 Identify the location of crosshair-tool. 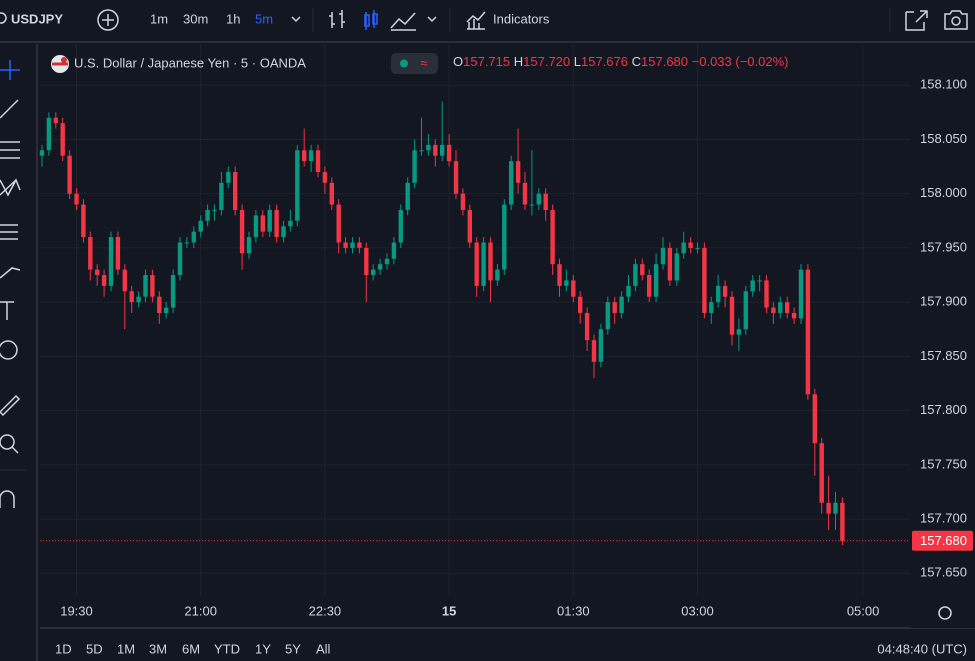
(10, 70).